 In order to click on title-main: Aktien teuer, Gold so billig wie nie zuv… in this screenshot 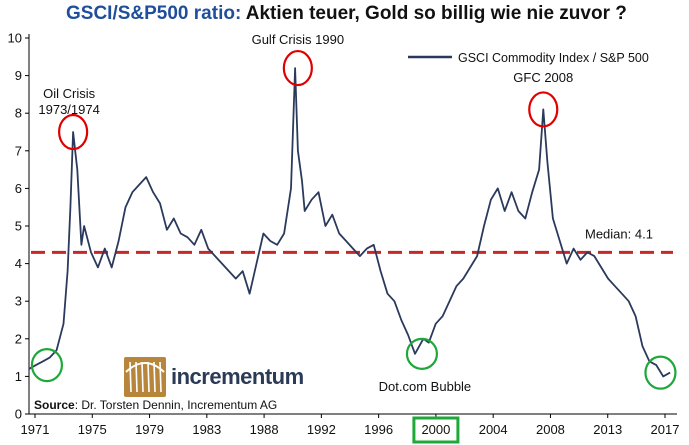, I will do `click(436, 13)`.